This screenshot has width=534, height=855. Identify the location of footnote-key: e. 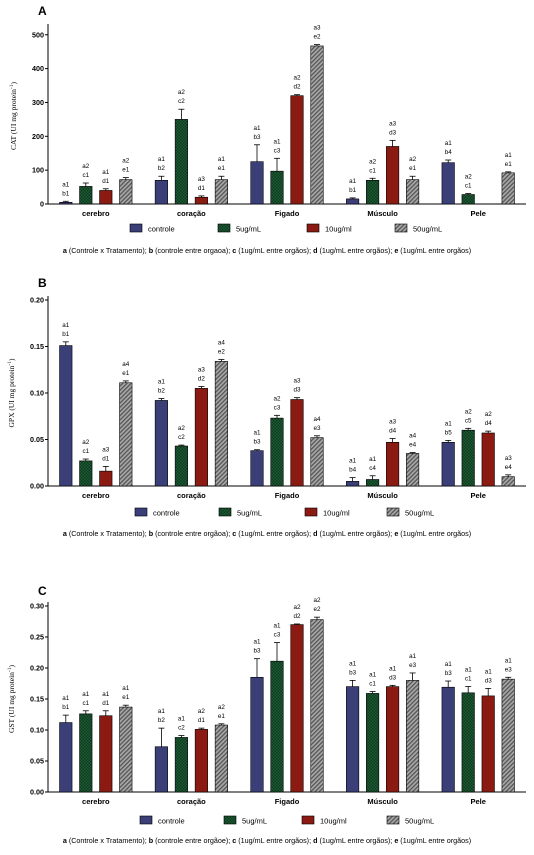
(396, 533).